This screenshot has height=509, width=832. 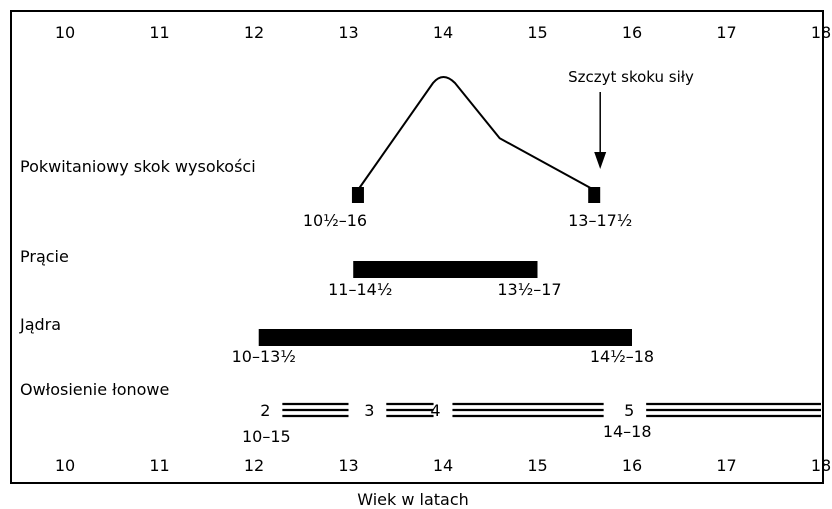 What do you see at coordinates (65, 32) in the screenshot?
I see `top-tick-label: 10` at bounding box center [65, 32].